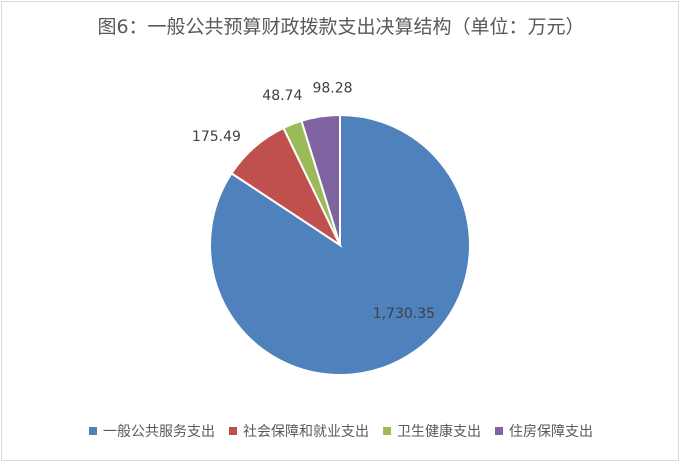  Describe the element at coordinates (439, 432) in the screenshot. I see `legend-label: 卫生健康支出` at that location.